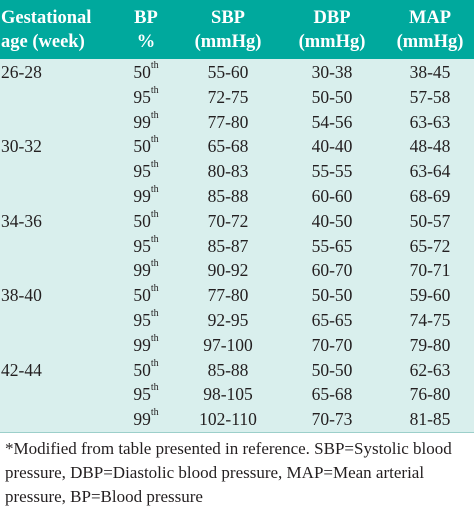  I want to click on cell-dbp: 60-60, so click(332, 196).